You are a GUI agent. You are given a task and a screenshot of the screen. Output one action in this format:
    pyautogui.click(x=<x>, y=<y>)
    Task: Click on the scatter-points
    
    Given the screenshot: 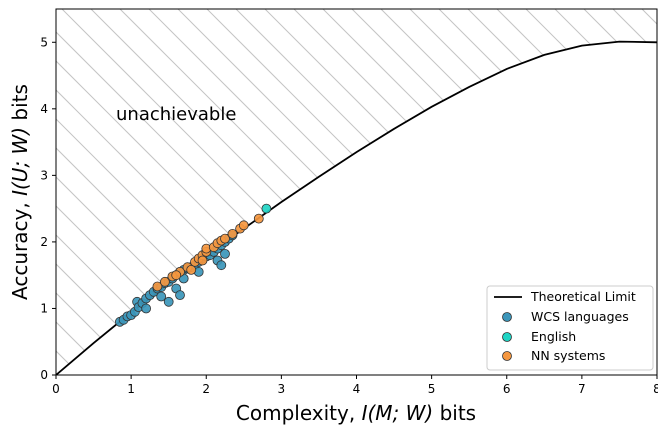 What is the action you would take?
    pyautogui.click(x=193, y=265)
    